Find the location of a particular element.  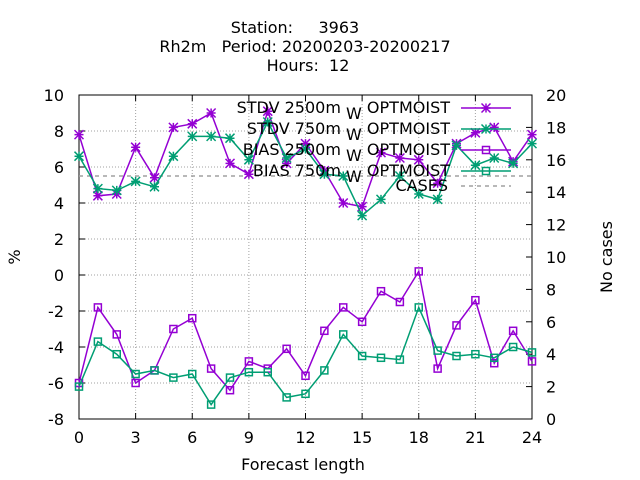

x-tick-label: 18 is located at coordinates (419, 437).